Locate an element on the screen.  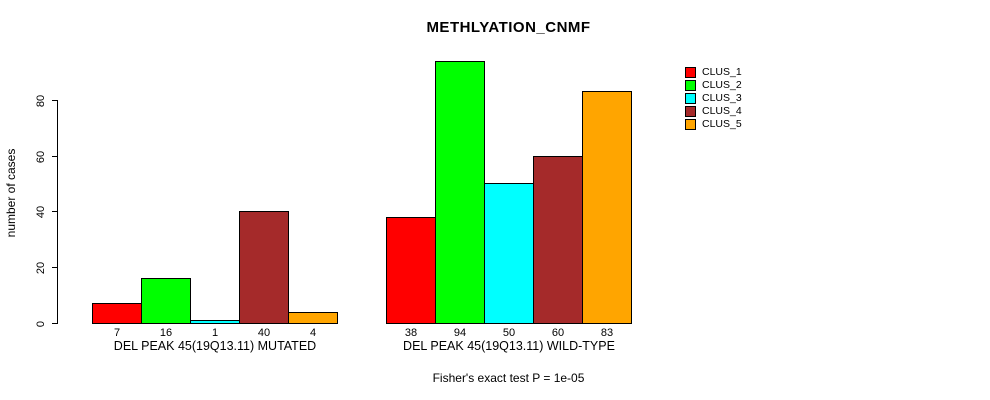
group-label: DEL PEAK 45(19Q13.11) MUTATED is located at coordinates (215, 346).